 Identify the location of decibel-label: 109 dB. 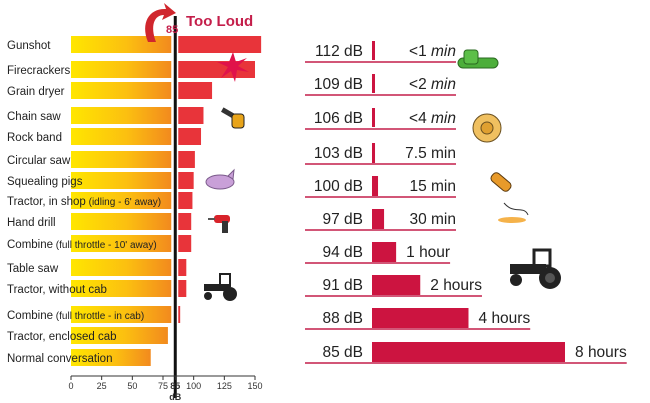
(338, 84).